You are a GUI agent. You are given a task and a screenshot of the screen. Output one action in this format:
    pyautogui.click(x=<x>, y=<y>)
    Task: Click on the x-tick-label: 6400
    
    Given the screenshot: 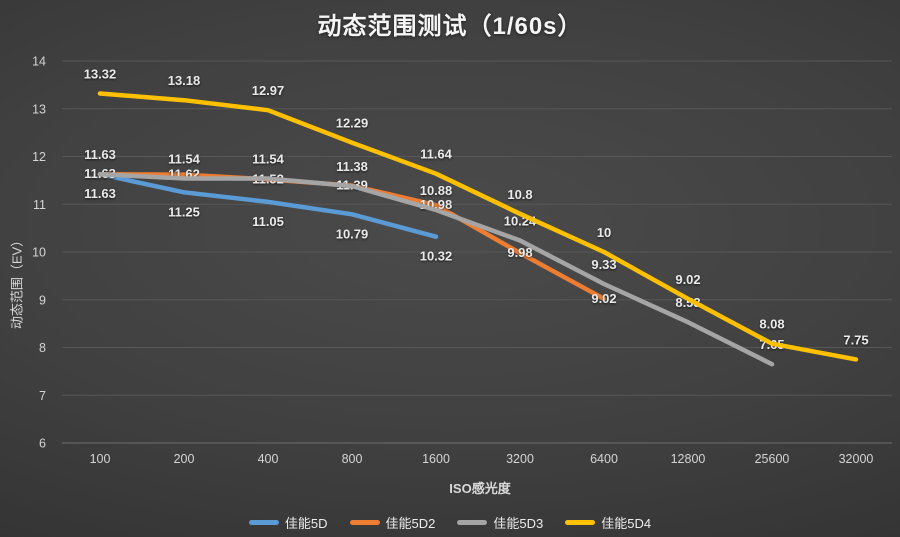 What is the action you would take?
    pyautogui.click(x=604, y=459)
    